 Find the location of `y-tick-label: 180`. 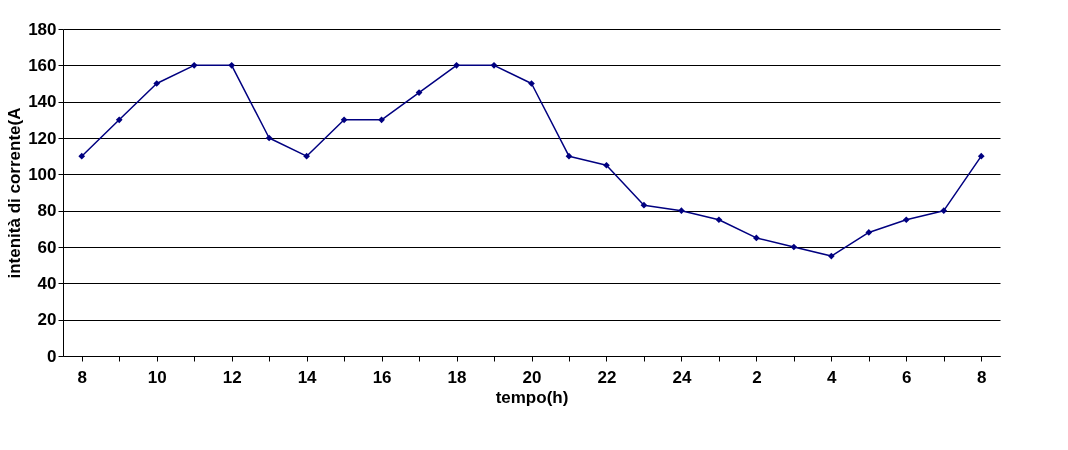

y-tick-label: 180 is located at coordinates (42, 29).